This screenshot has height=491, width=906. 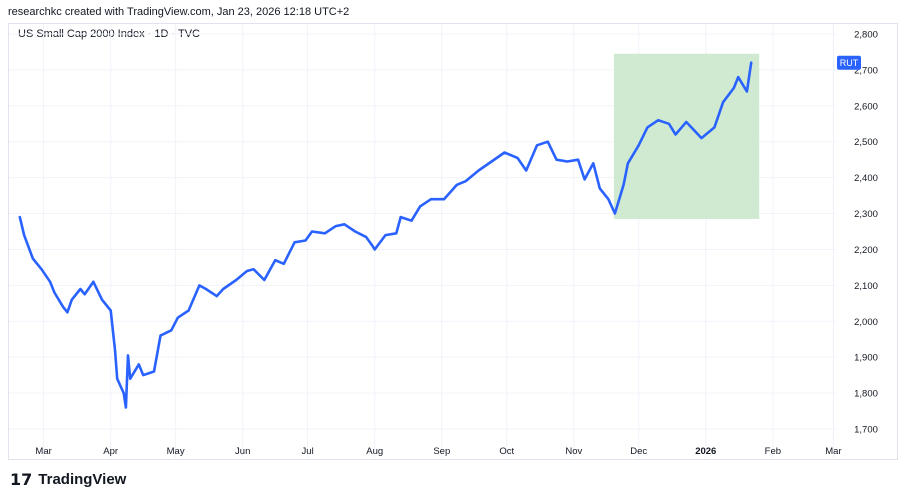 I want to click on y-tick-label: 2,300, so click(x=866, y=214).